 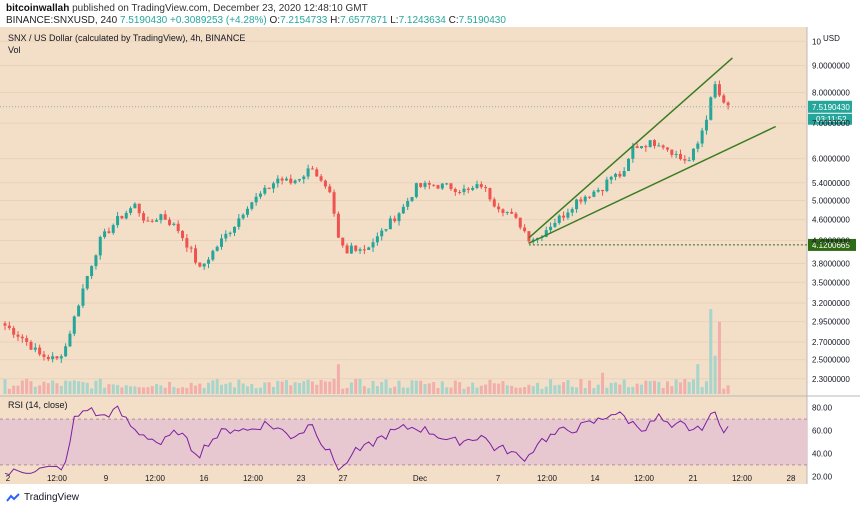 What do you see at coordinates (831, 183) in the screenshot?
I see `price-tick-label: 5.4000000` at bounding box center [831, 183].